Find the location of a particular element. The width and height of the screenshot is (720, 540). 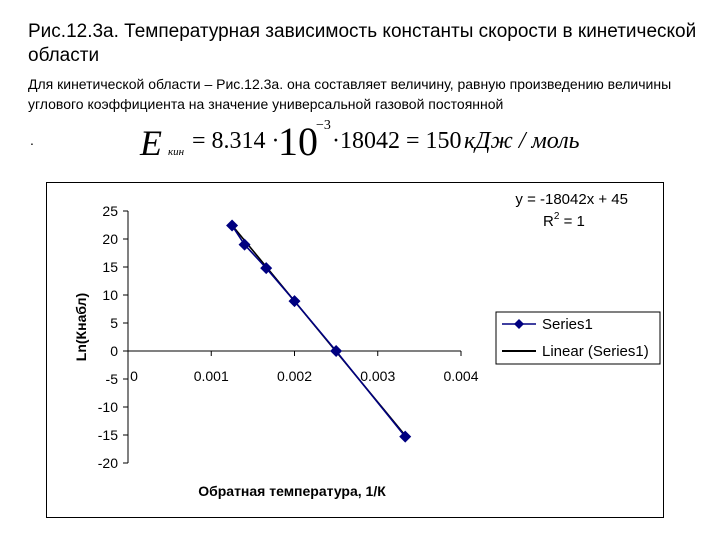

r2-prefix: R is located at coordinates (548, 221).